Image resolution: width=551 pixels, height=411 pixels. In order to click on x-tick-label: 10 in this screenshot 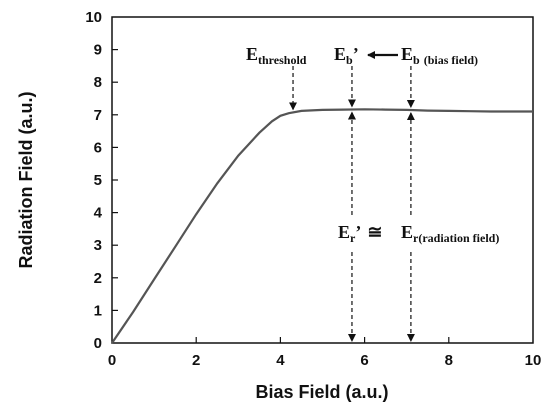, I will do `click(533, 360)`.